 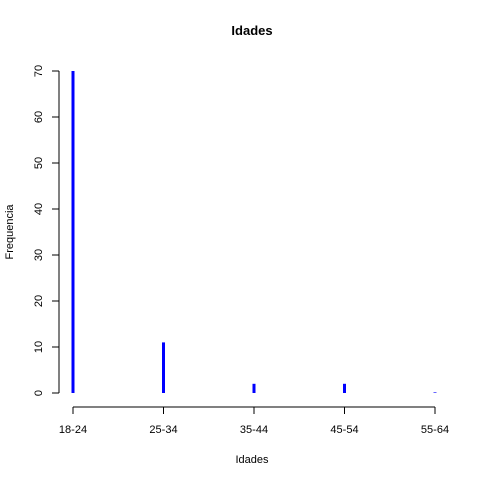 What do you see at coordinates (10, 232) in the screenshot?
I see `y-axis-label: Frequencia` at bounding box center [10, 232].